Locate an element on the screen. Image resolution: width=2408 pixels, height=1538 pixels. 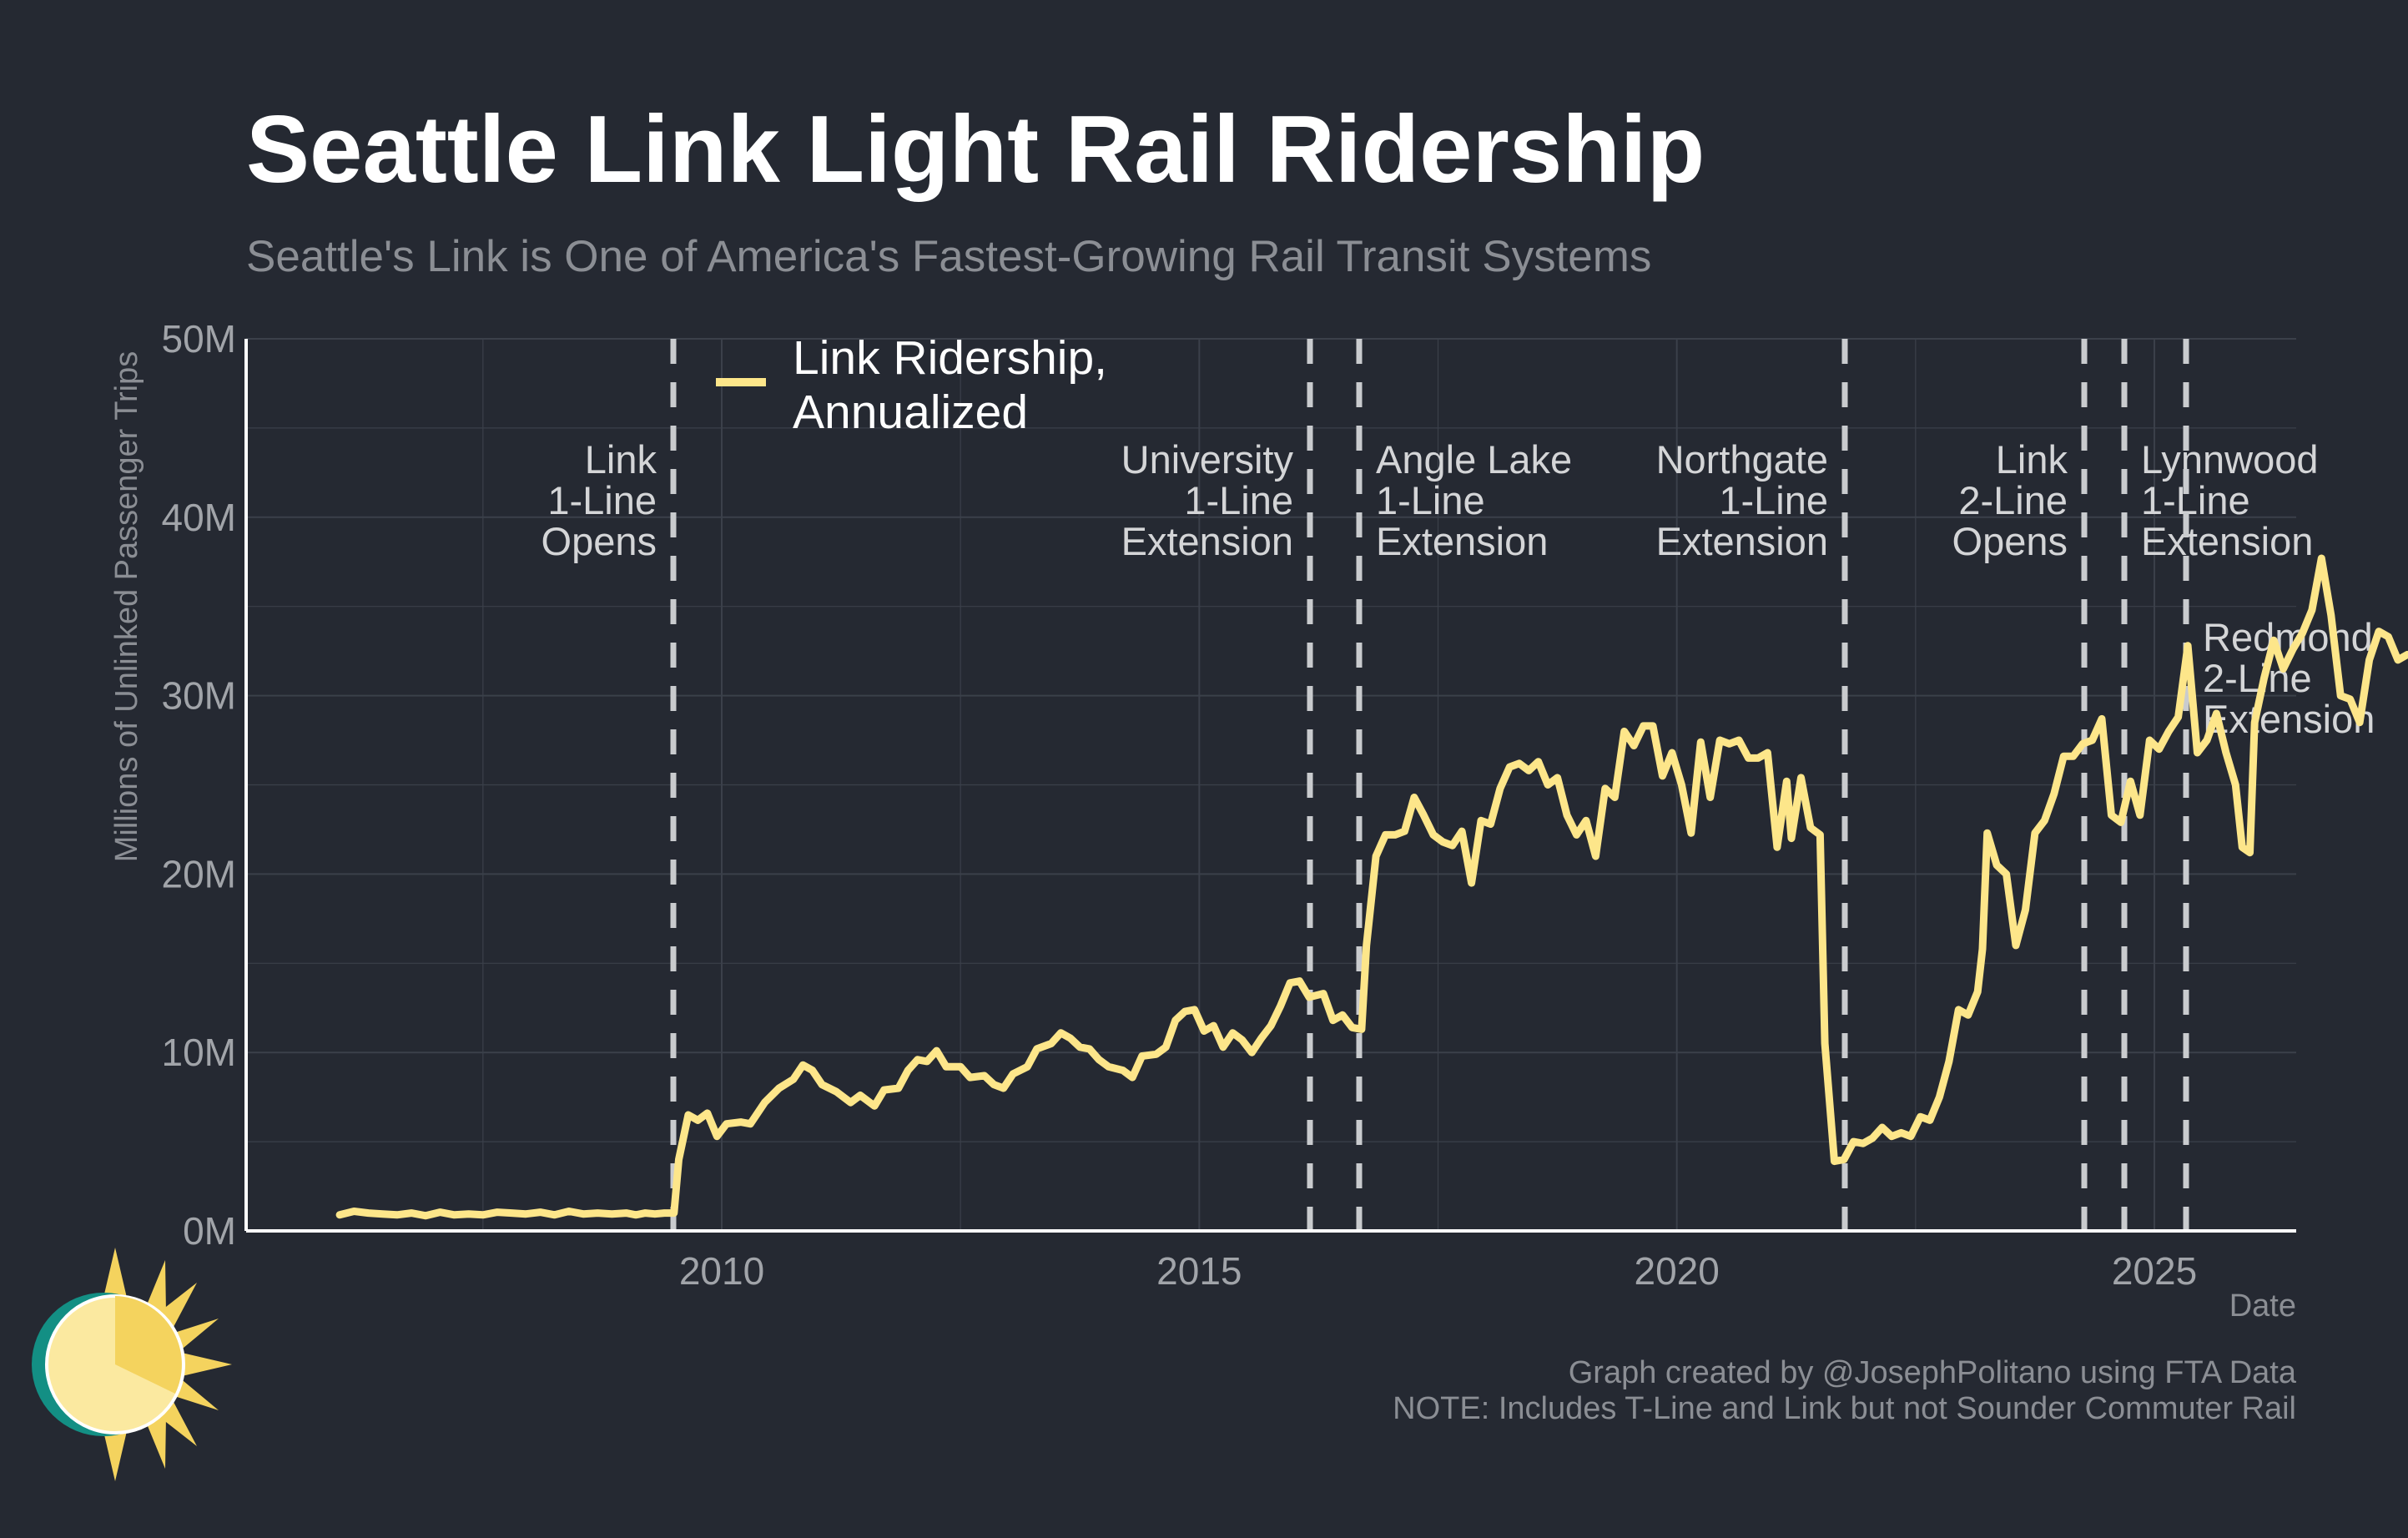
y-tick-label: 50M is located at coordinates (199, 339).